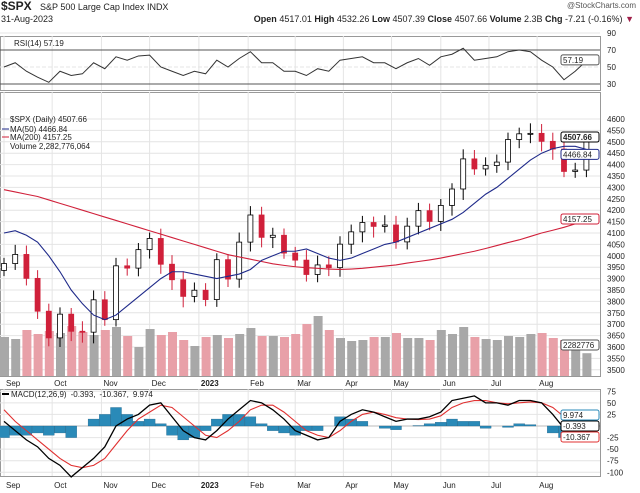 The image size is (640, 493). What do you see at coordinates (265, 19) in the screenshot?
I see `open-label: Open` at bounding box center [265, 19].